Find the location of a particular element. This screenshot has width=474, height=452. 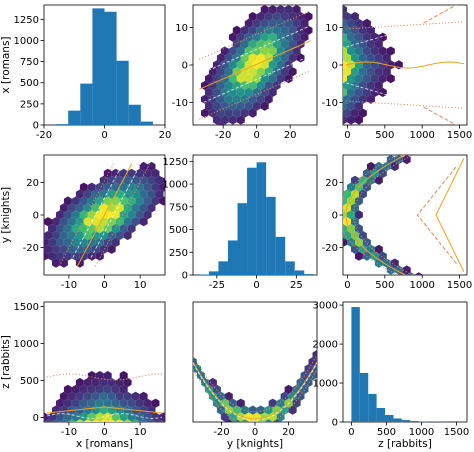

x-tick-label: 20 is located at coordinates (288, 432).